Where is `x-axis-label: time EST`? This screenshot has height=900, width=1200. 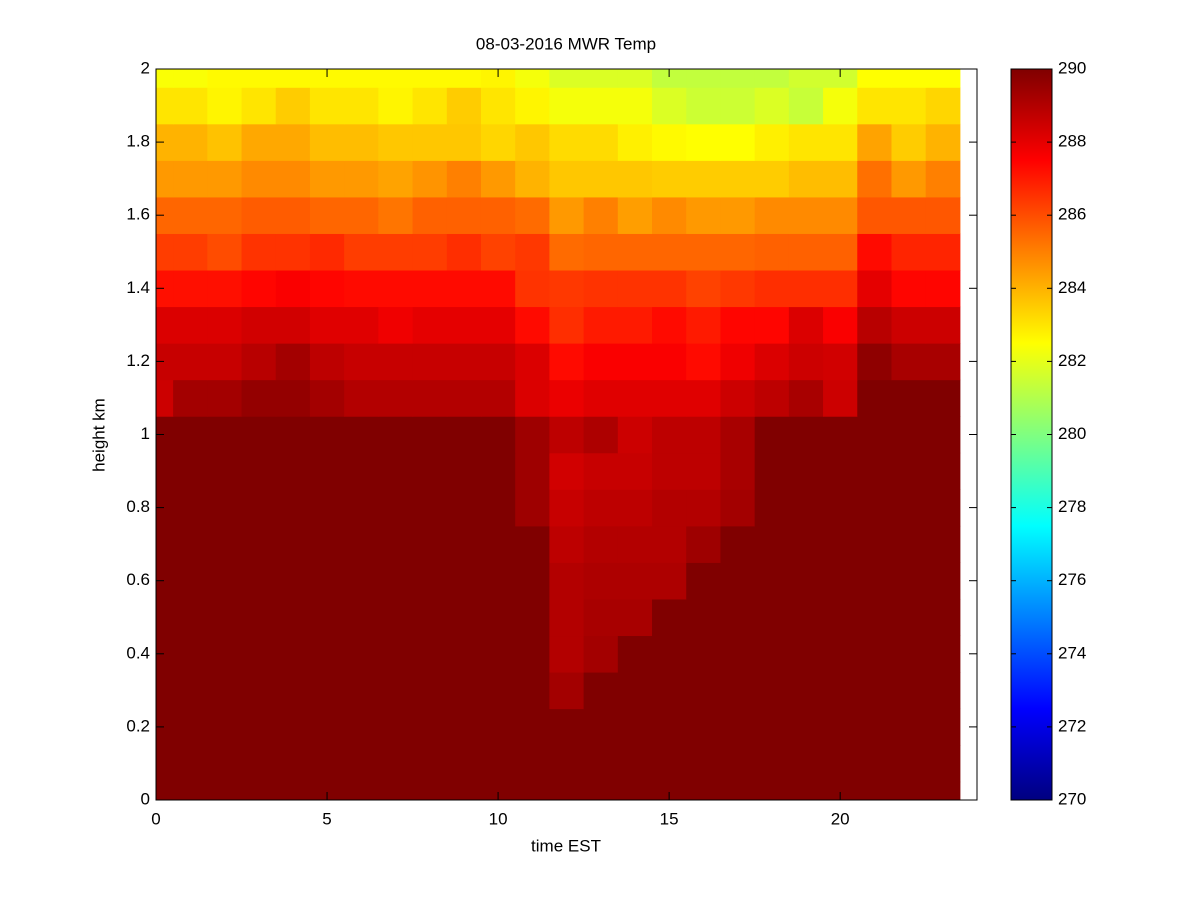
x-axis-label: time EST is located at coordinates (566, 845).